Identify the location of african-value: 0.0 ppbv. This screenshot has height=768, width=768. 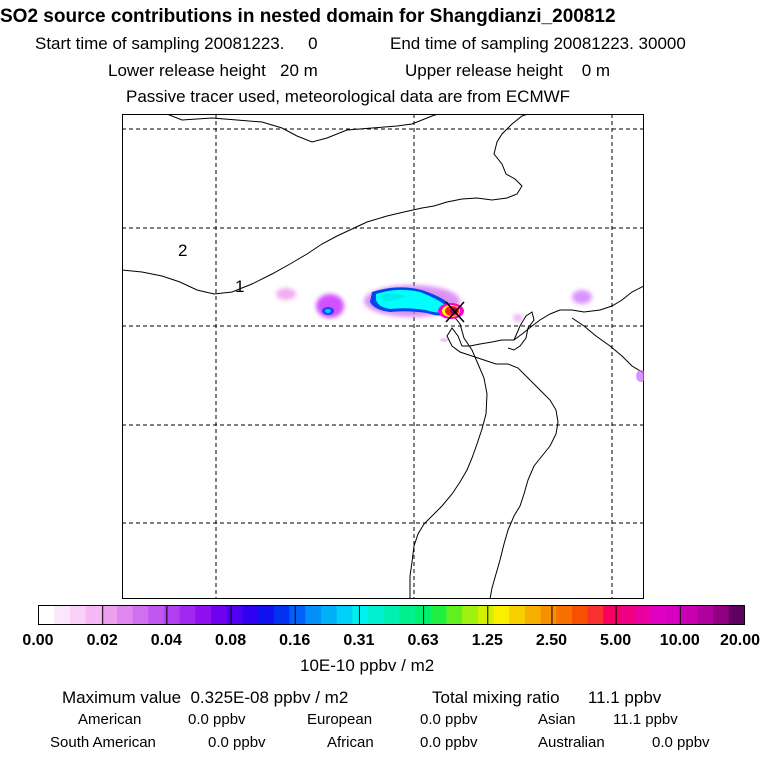
(449, 742).